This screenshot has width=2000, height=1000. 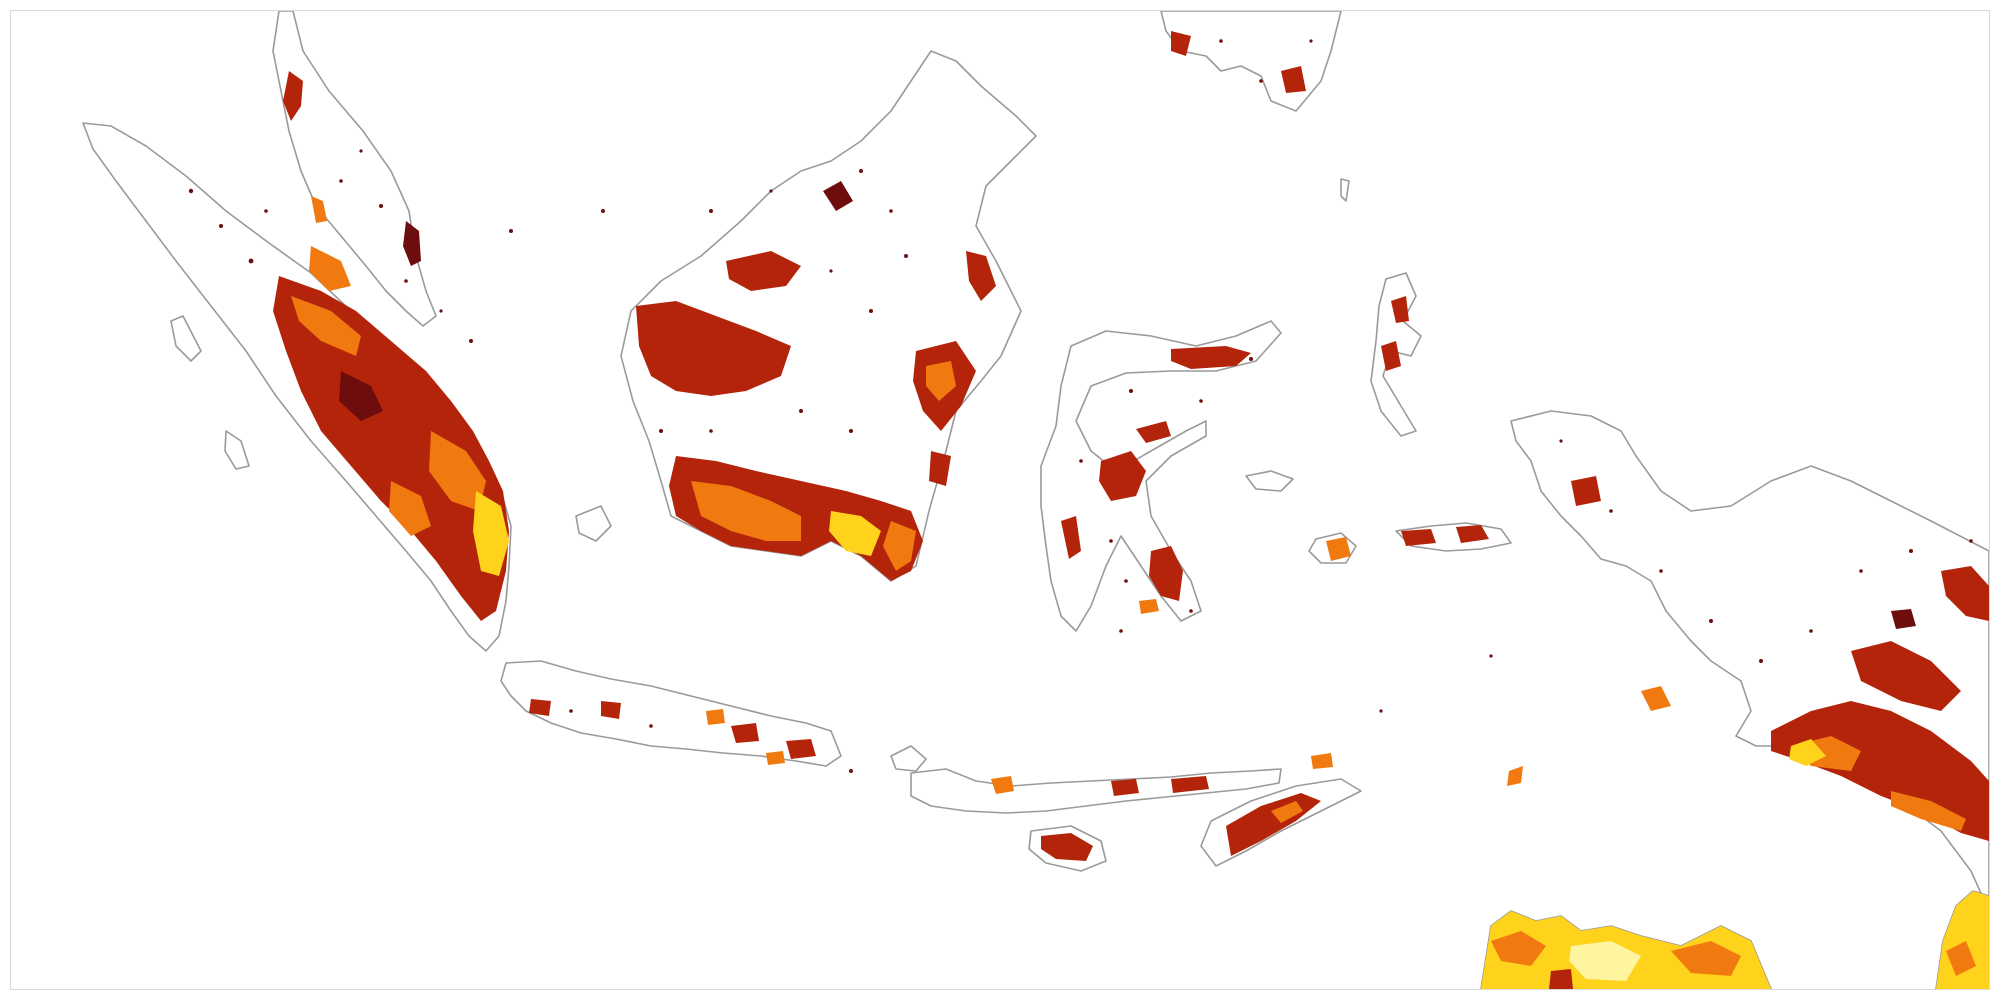 What do you see at coordinates (186, 338) in the screenshot?
I see `nias-coast` at bounding box center [186, 338].